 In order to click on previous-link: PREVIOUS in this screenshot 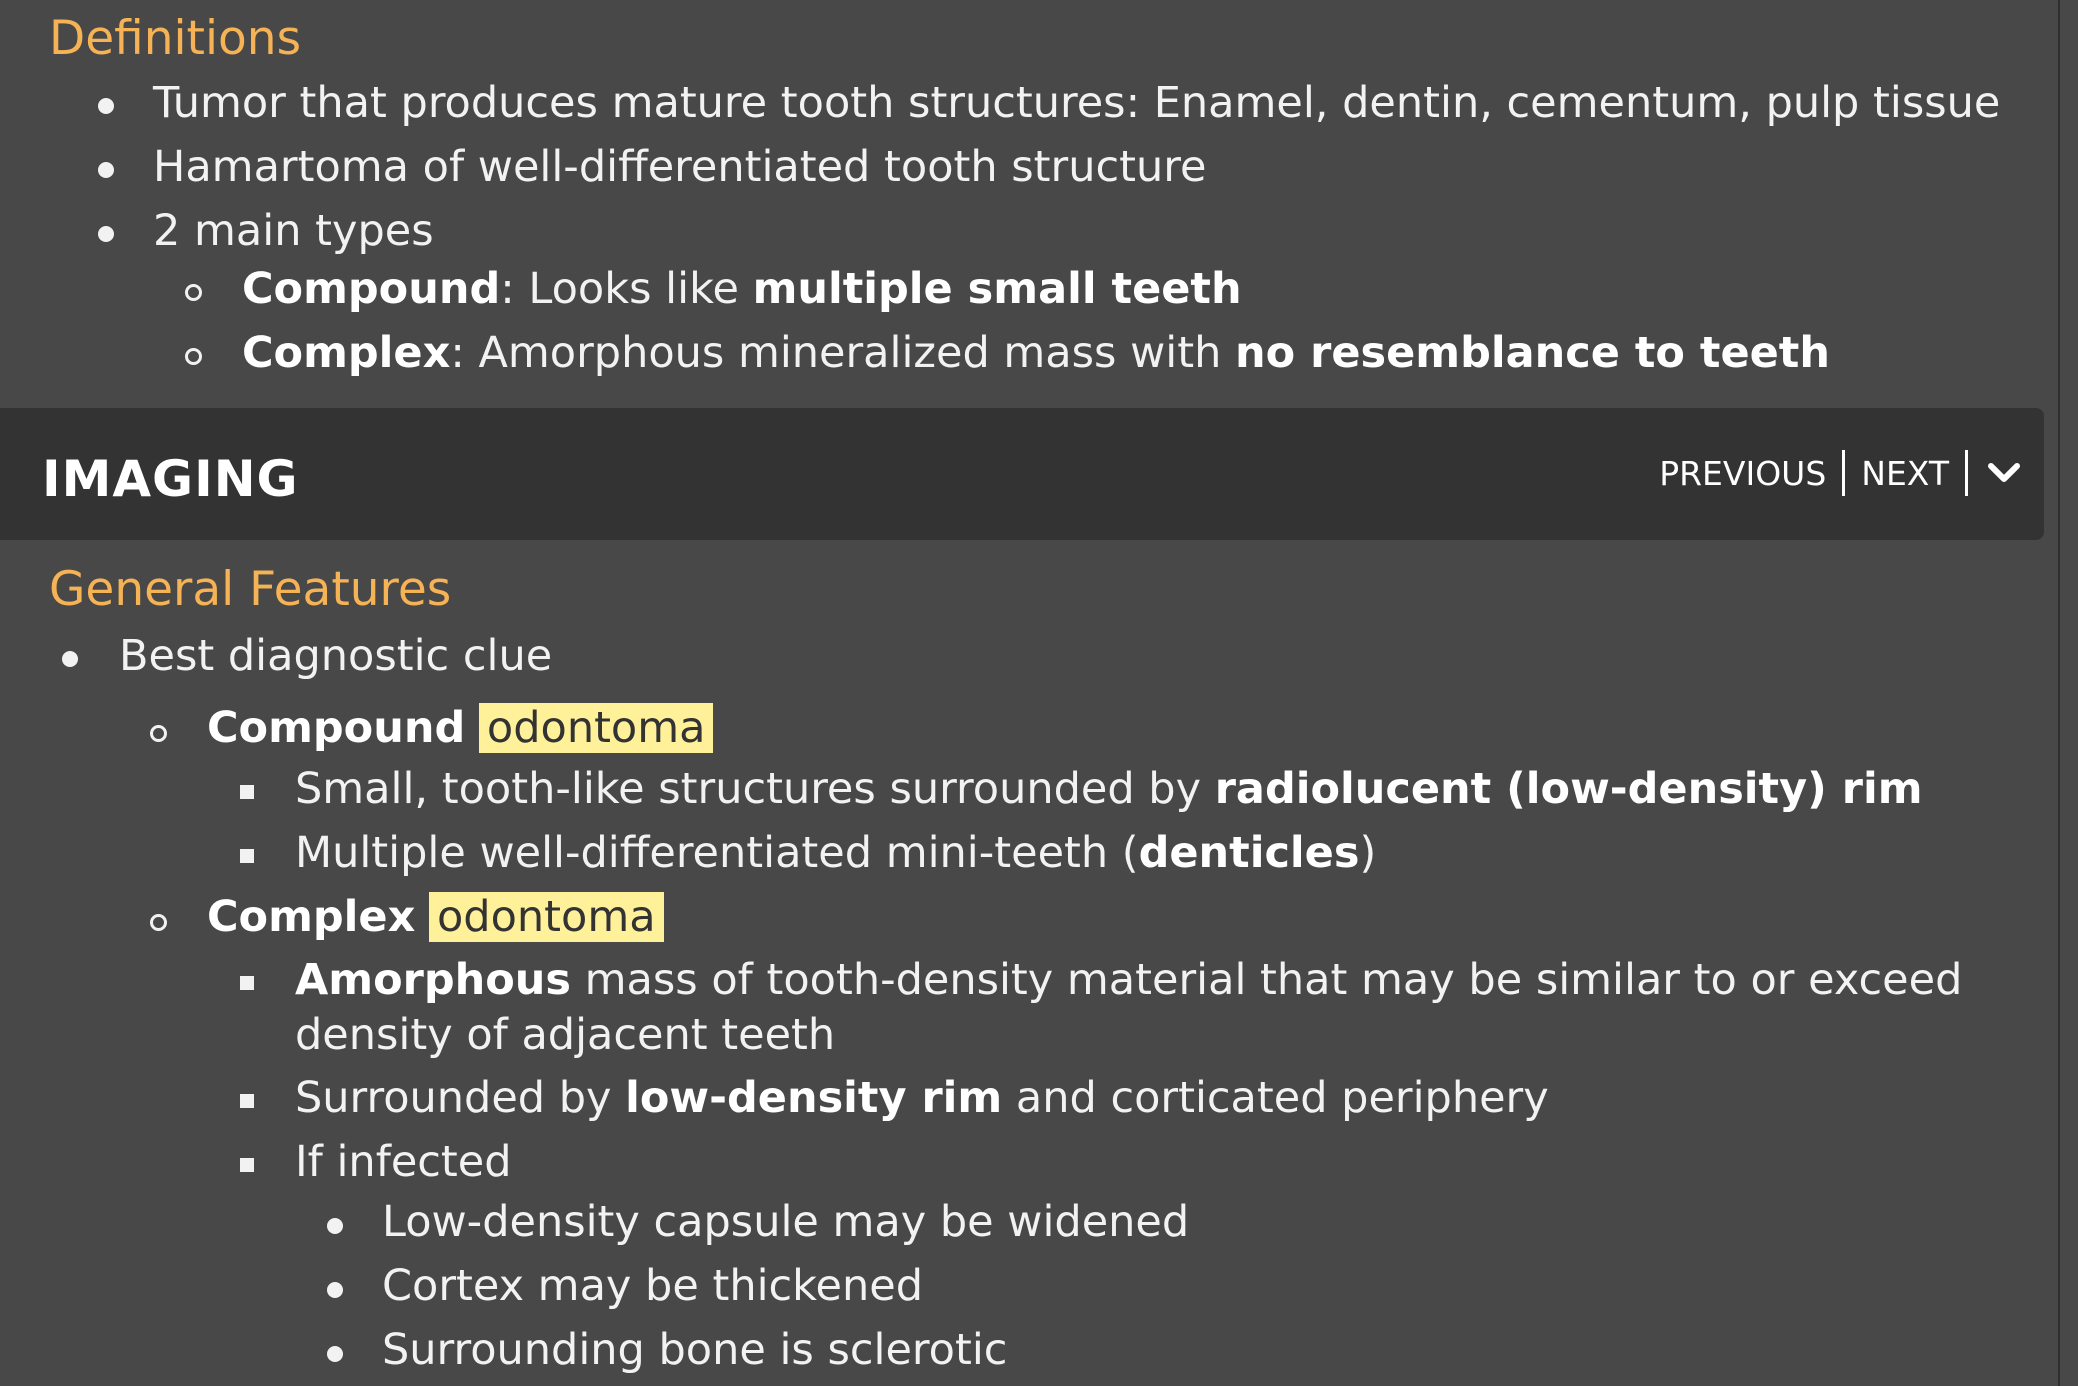, I will do `click(1743, 473)`.